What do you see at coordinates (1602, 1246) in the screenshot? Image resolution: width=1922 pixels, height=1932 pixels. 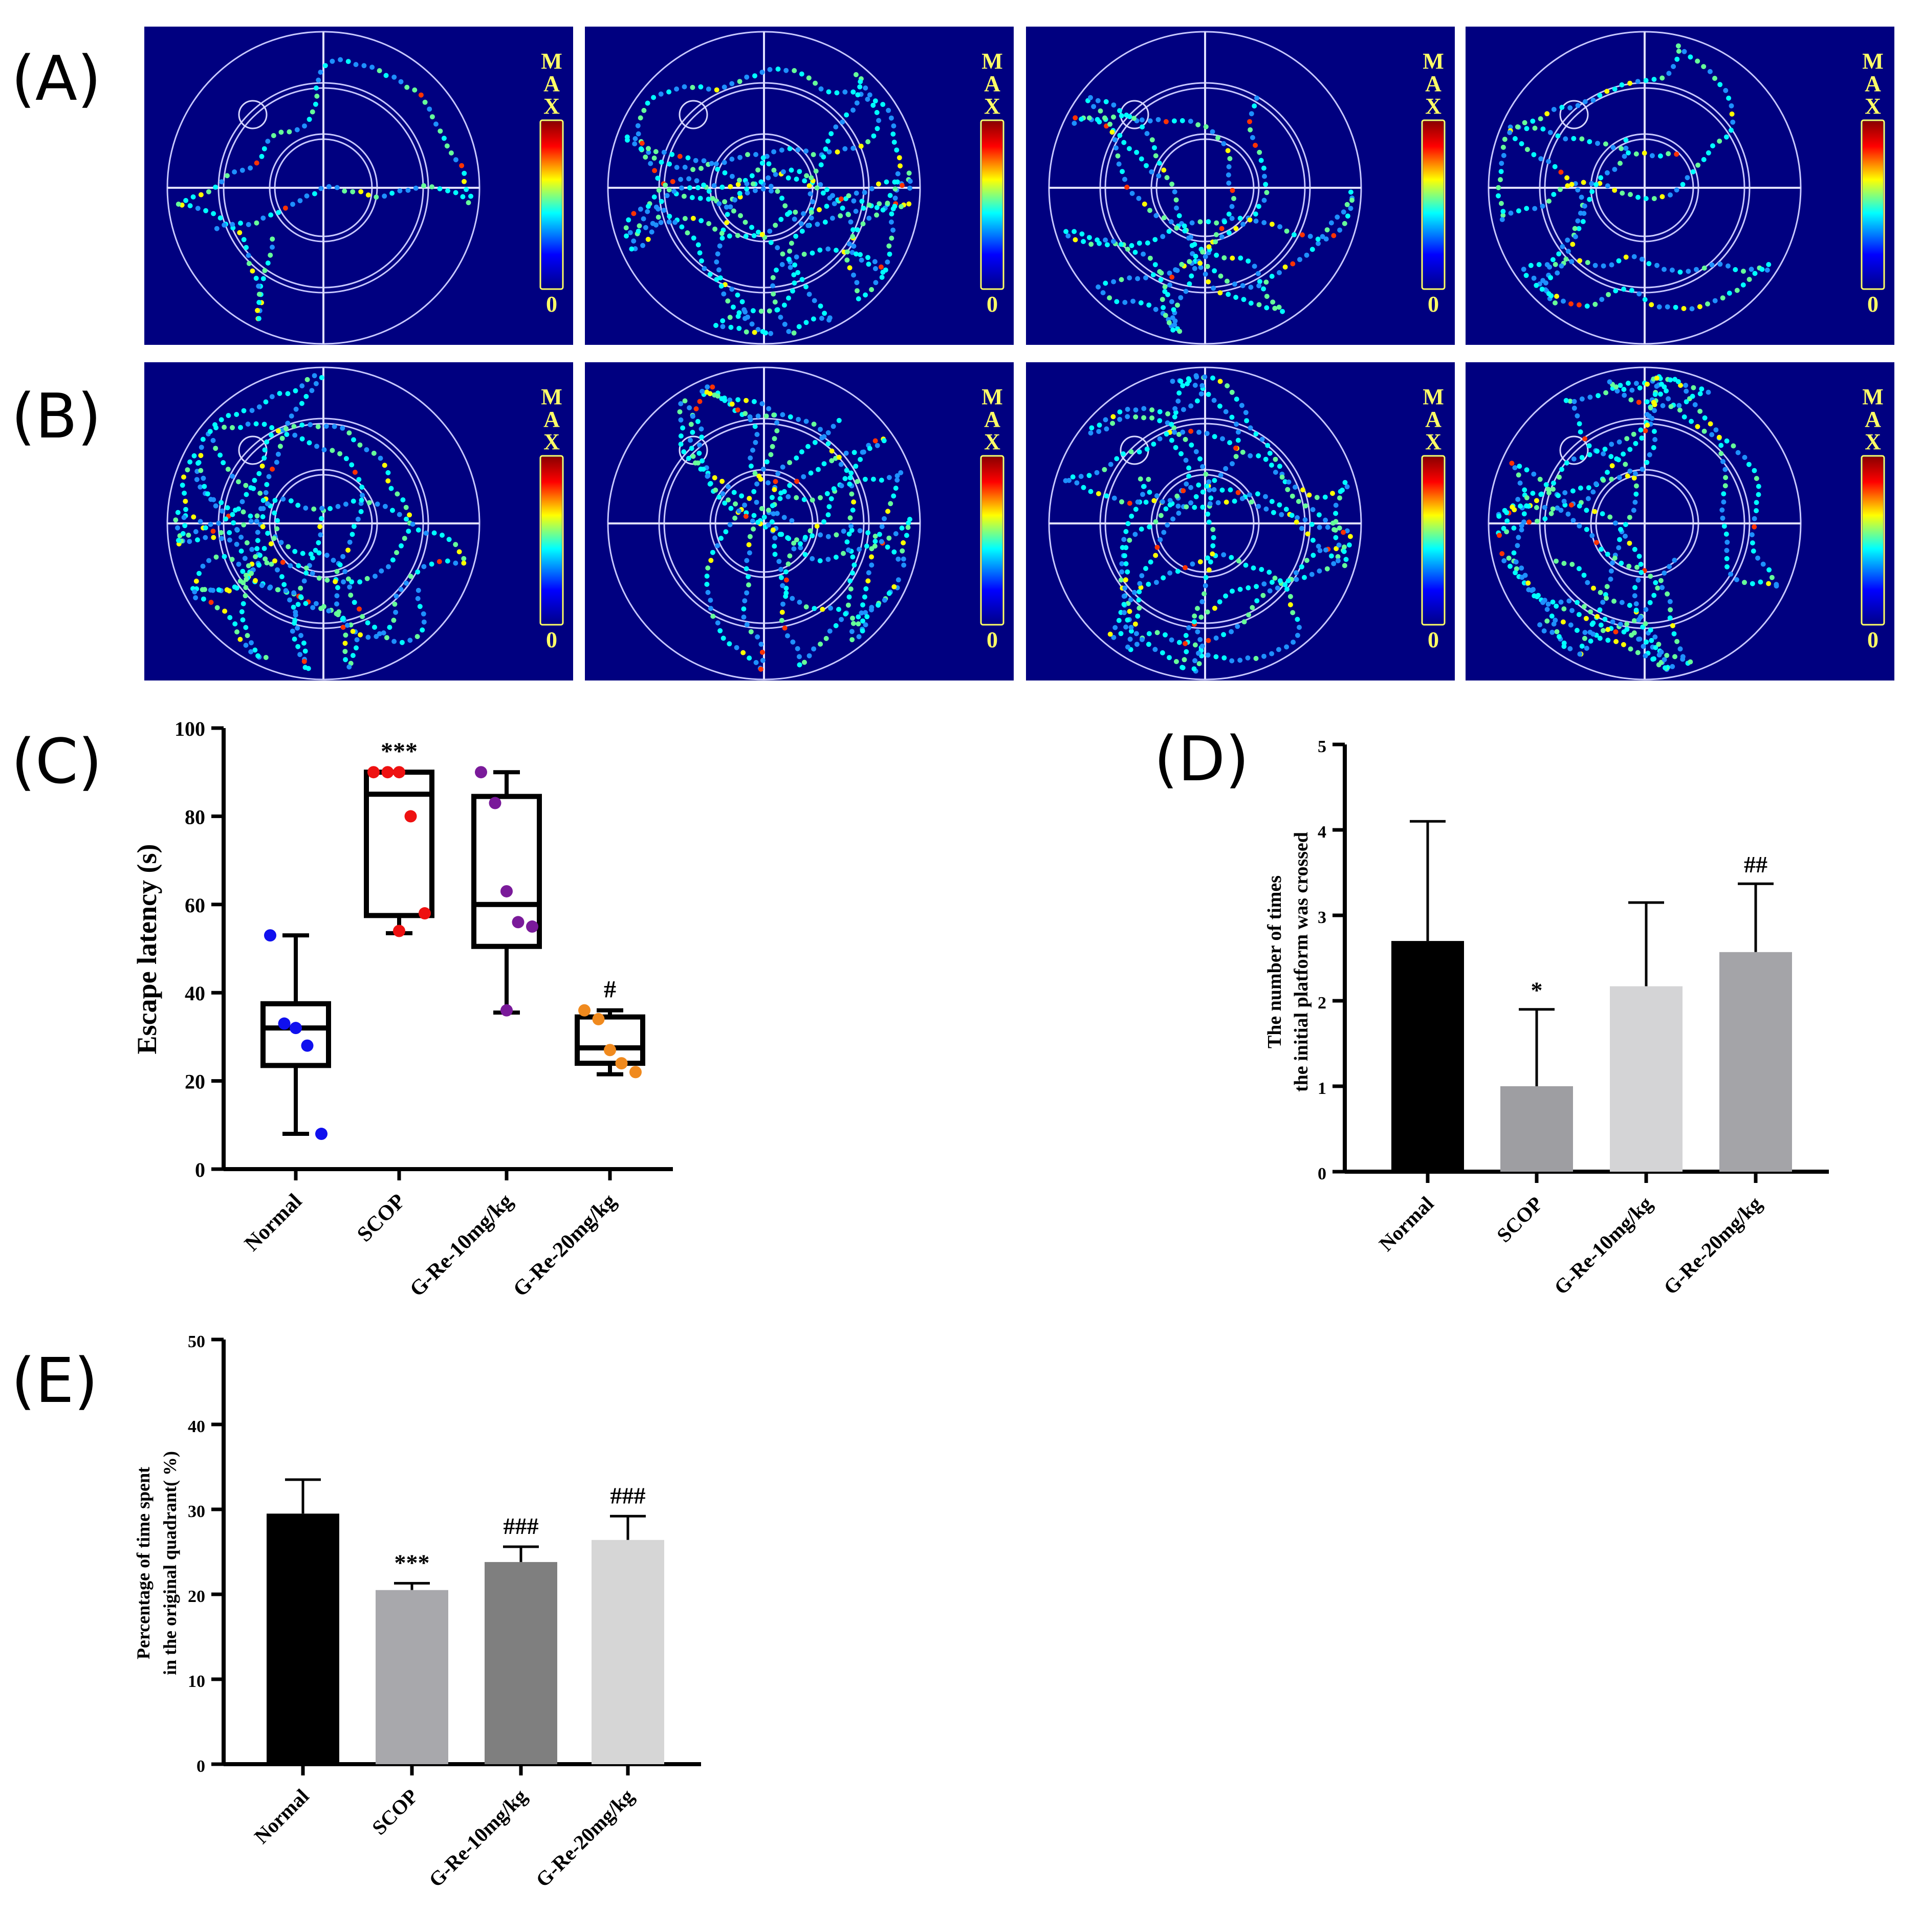 I see `x-tick-label: G-Re-10mg/kg` at bounding box center [1602, 1246].